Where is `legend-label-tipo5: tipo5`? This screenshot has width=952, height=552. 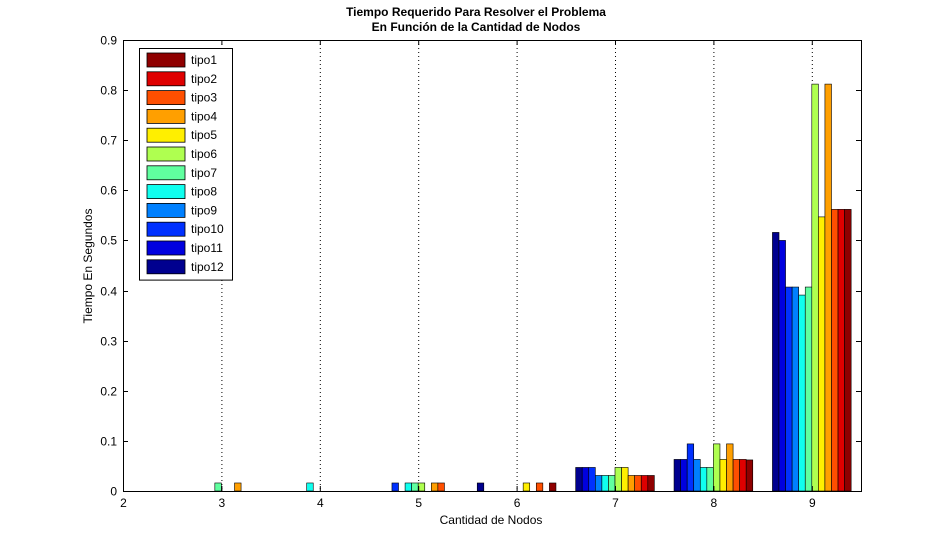
legend-label-tipo5: tipo5 is located at coordinates (204, 135).